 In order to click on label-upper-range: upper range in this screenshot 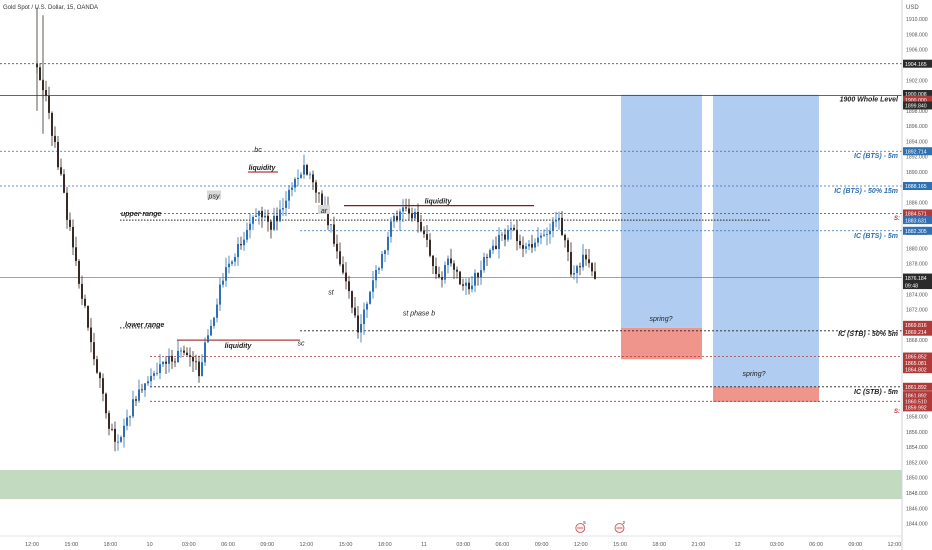, I will do `click(141, 214)`.